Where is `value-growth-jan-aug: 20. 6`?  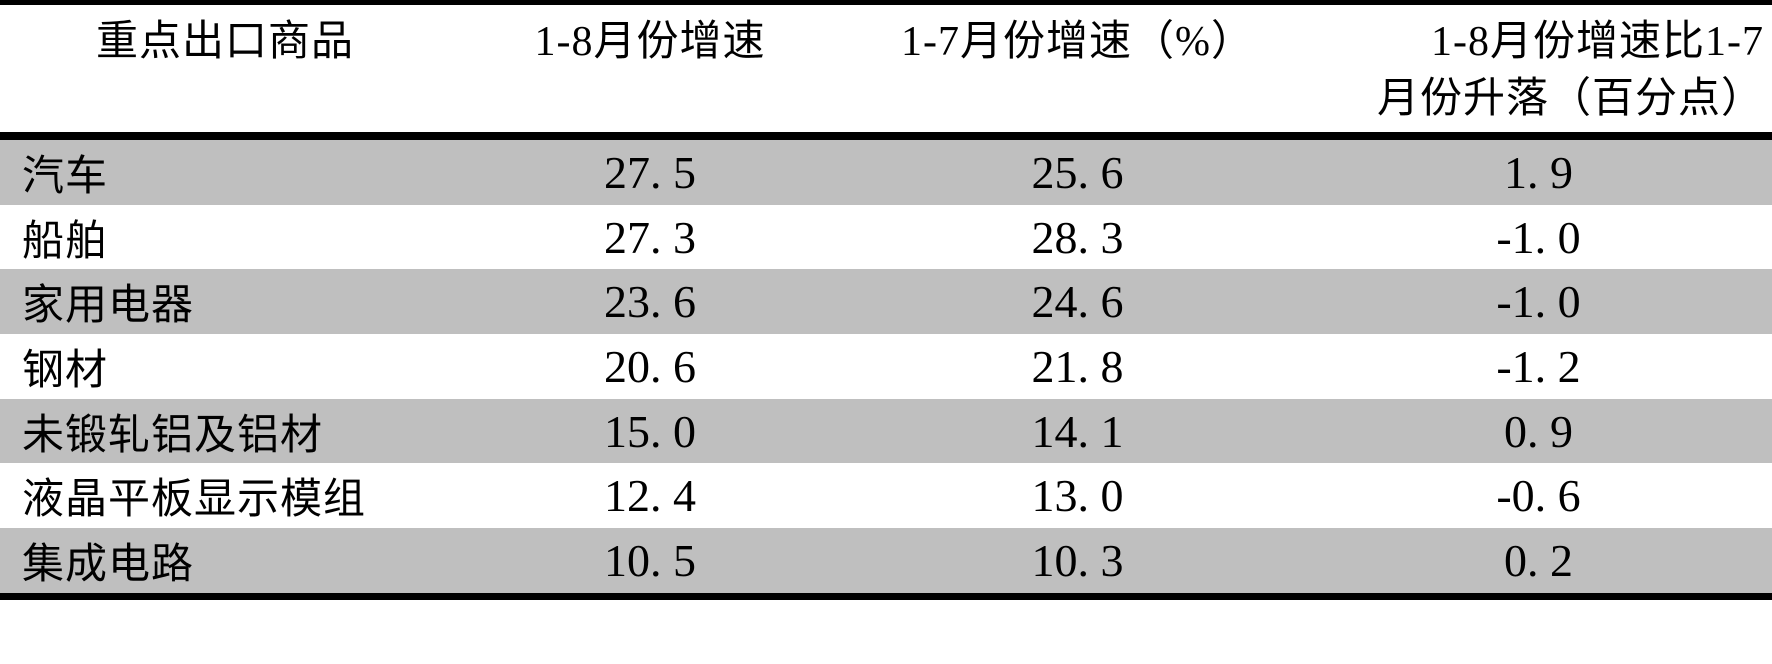
value-growth-jan-aug: 20. 6 is located at coordinates (650, 366).